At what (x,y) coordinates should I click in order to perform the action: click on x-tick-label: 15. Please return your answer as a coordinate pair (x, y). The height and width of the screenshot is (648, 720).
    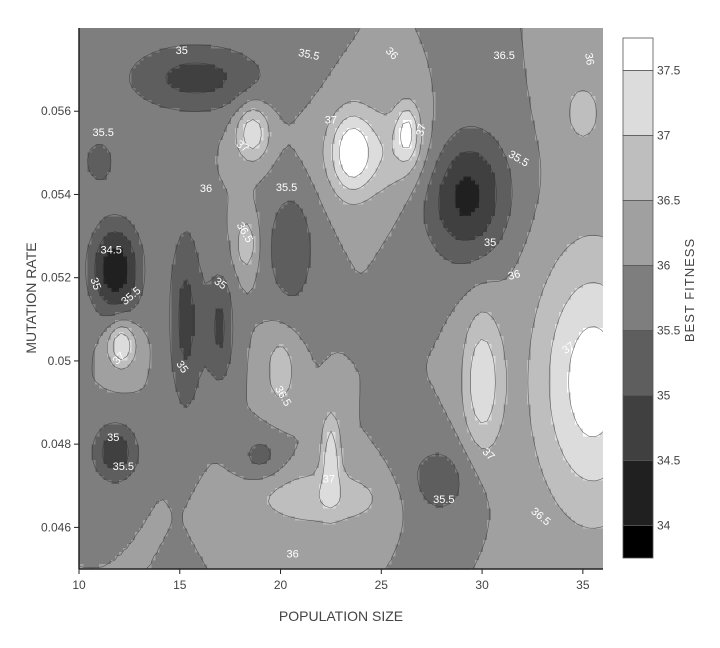
    Looking at the image, I should click on (180, 585).